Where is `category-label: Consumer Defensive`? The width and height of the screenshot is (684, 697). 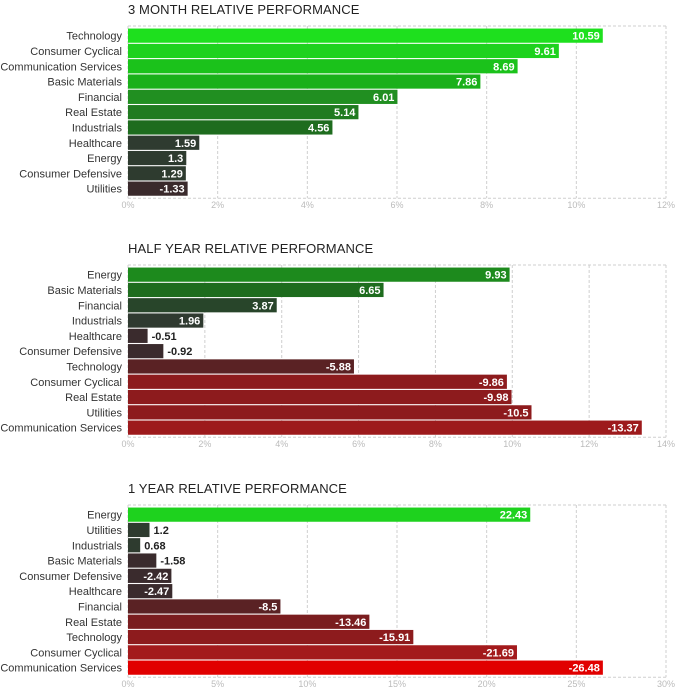 category-label: Consumer Defensive is located at coordinates (70, 577).